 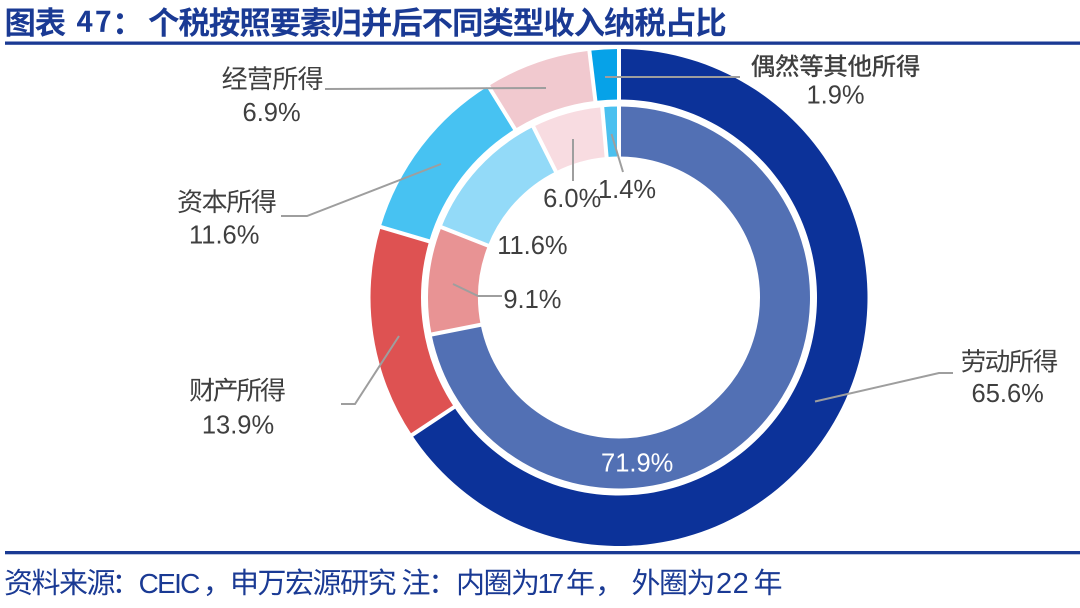 I want to click on svg-text: 6.0%, so click(x=572, y=199).